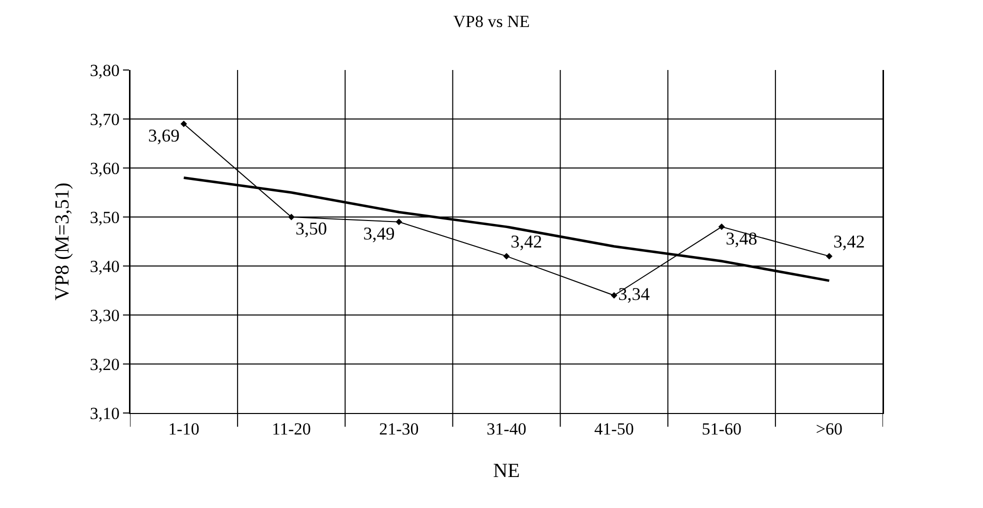 The width and height of the screenshot is (983, 508). Describe the element at coordinates (105, 168) in the screenshot. I see `y-tick-label: 3,60` at that location.